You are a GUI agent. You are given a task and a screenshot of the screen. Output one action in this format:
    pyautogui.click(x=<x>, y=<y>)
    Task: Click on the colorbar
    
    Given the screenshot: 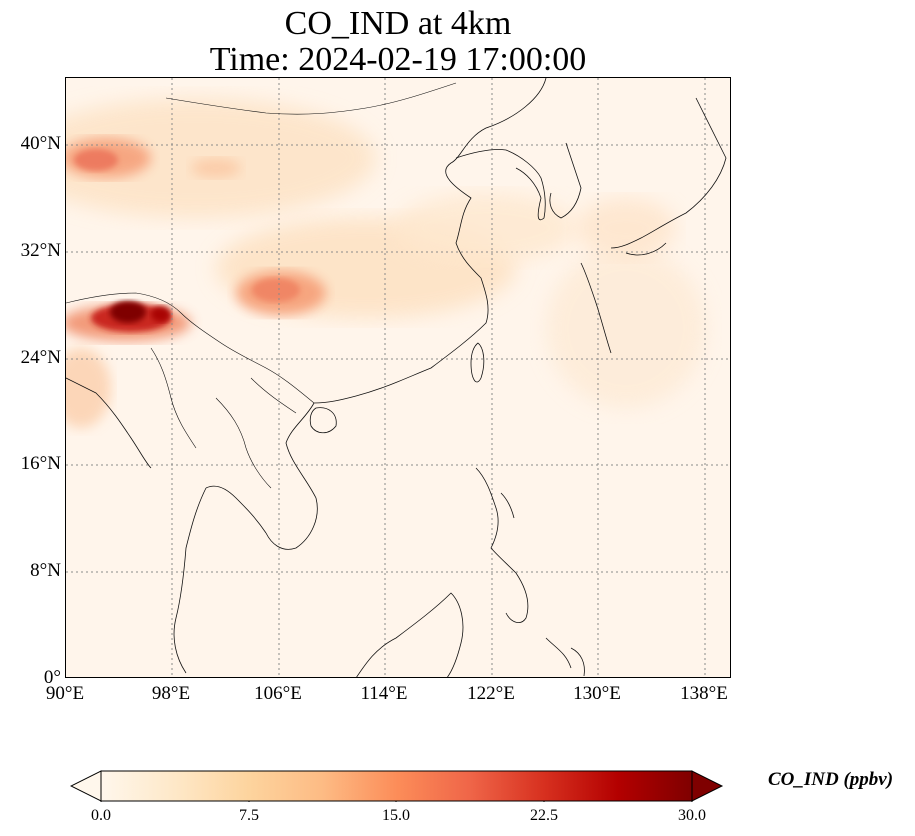 What is the action you would take?
    pyautogui.click(x=397, y=786)
    